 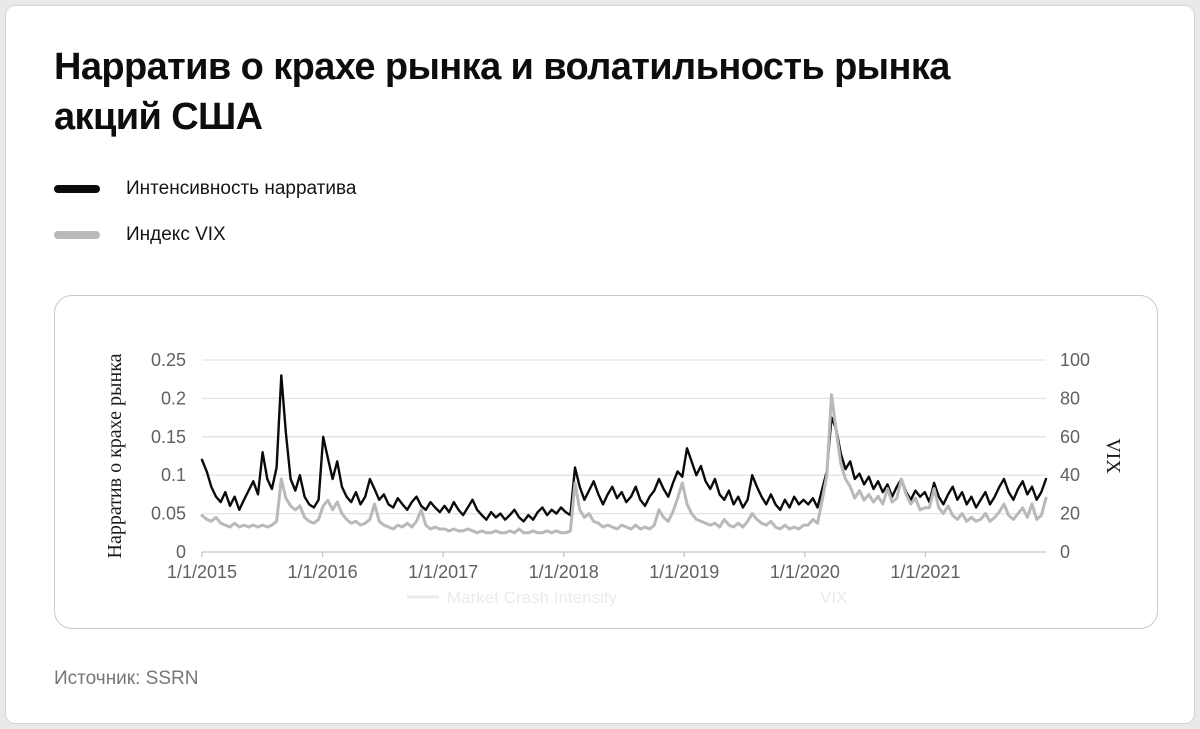 What do you see at coordinates (684, 572) in the screenshot?
I see `svg-text: 1/1/2019` at bounding box center [684, 572].